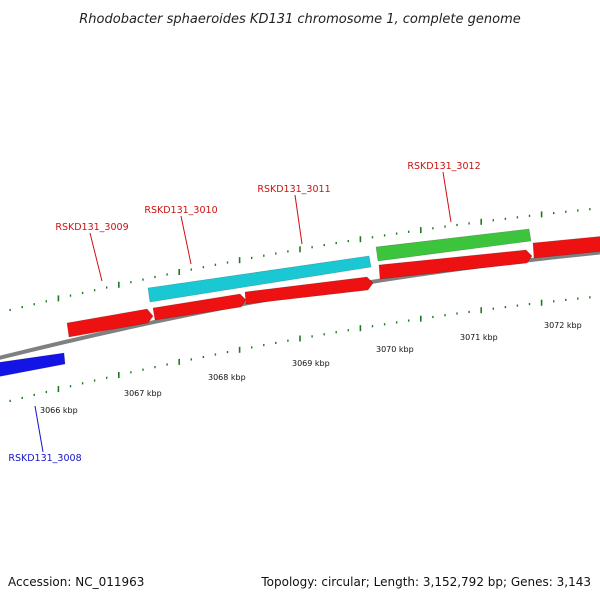  Describe the element at coordinates (180, 210) in the screenshot. I see `gene-label-rskd131-3010: RSKD131_3010` at that location.